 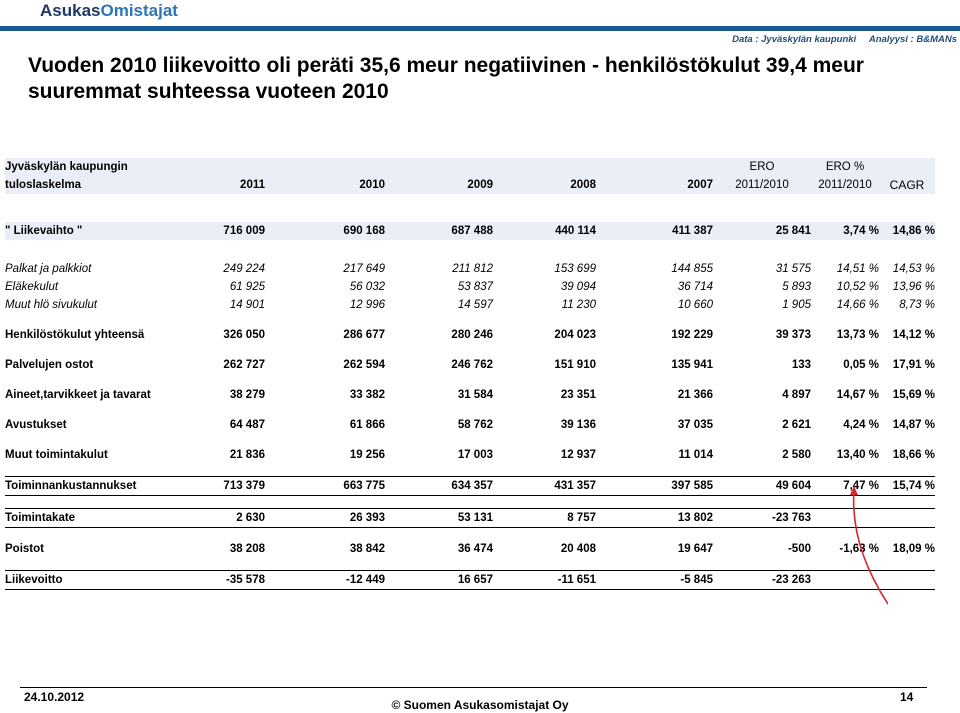 What do you see at coordinates (857, 395) in the screenshot?
I see `value-ero-pct: 14,67 %` at bounding box center [857, 395].